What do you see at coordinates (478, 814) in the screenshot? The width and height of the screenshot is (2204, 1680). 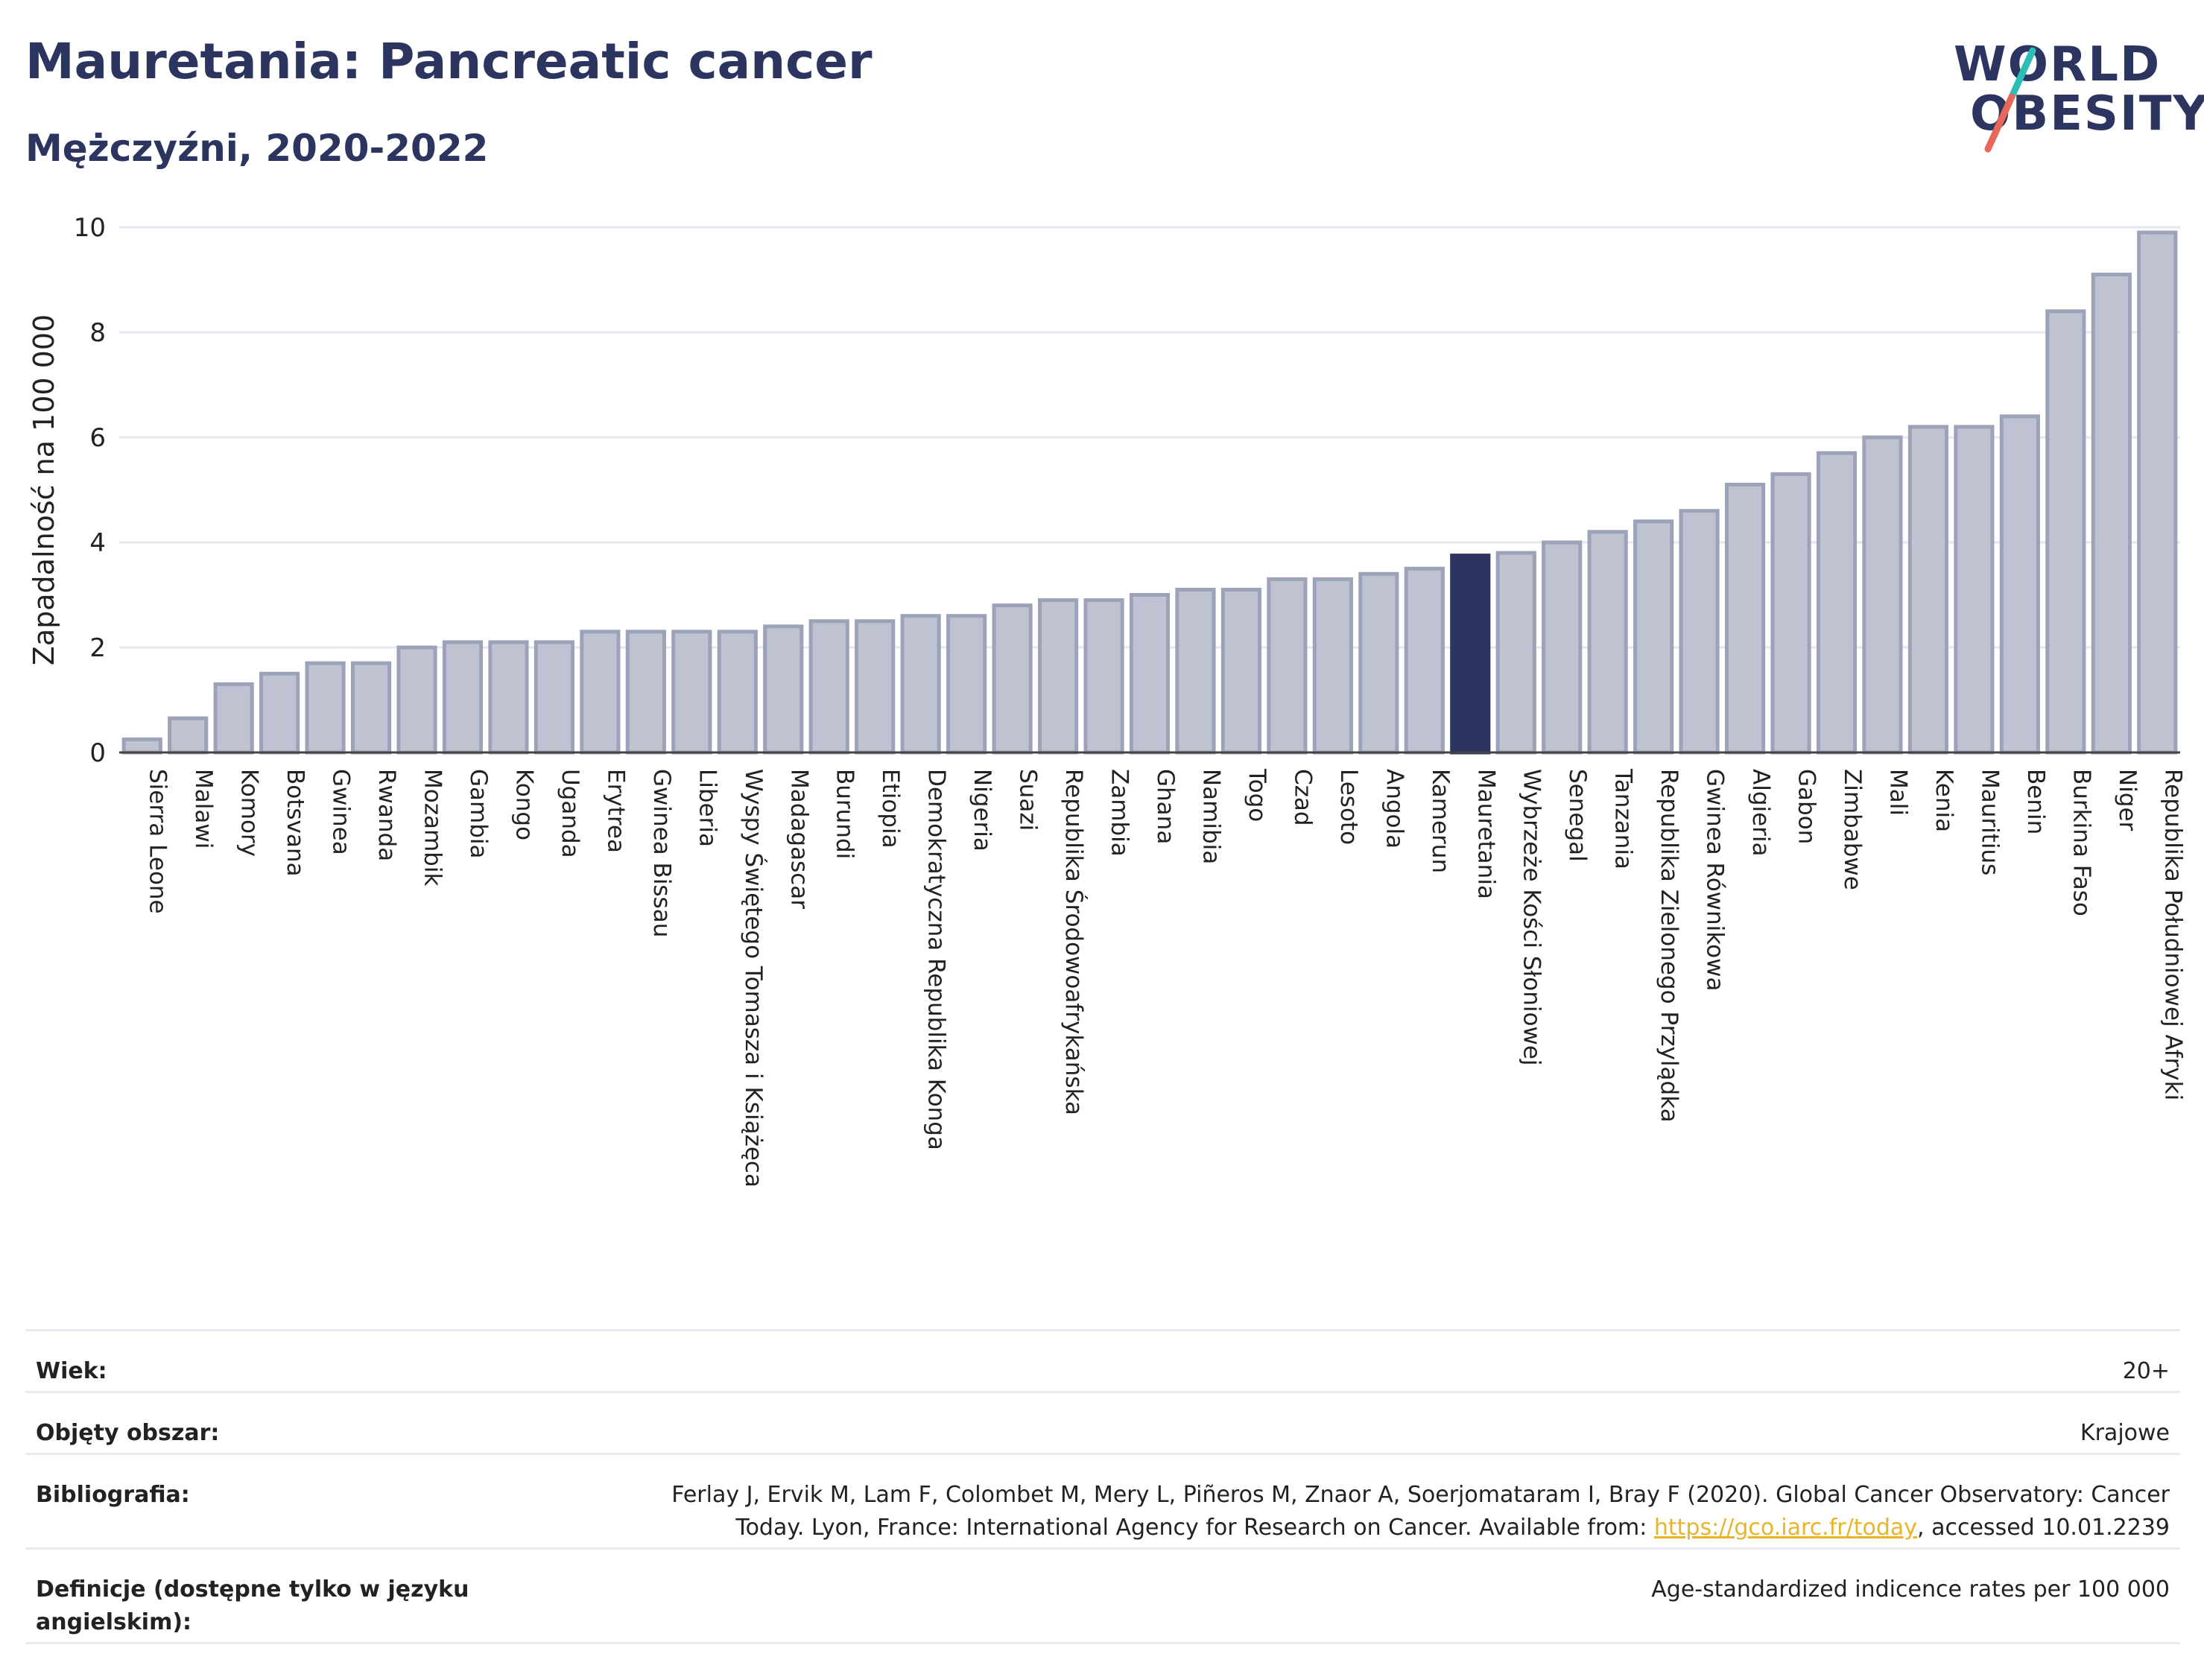 I see `x-tick-label: Gambia` at bounding box center [478, 814].